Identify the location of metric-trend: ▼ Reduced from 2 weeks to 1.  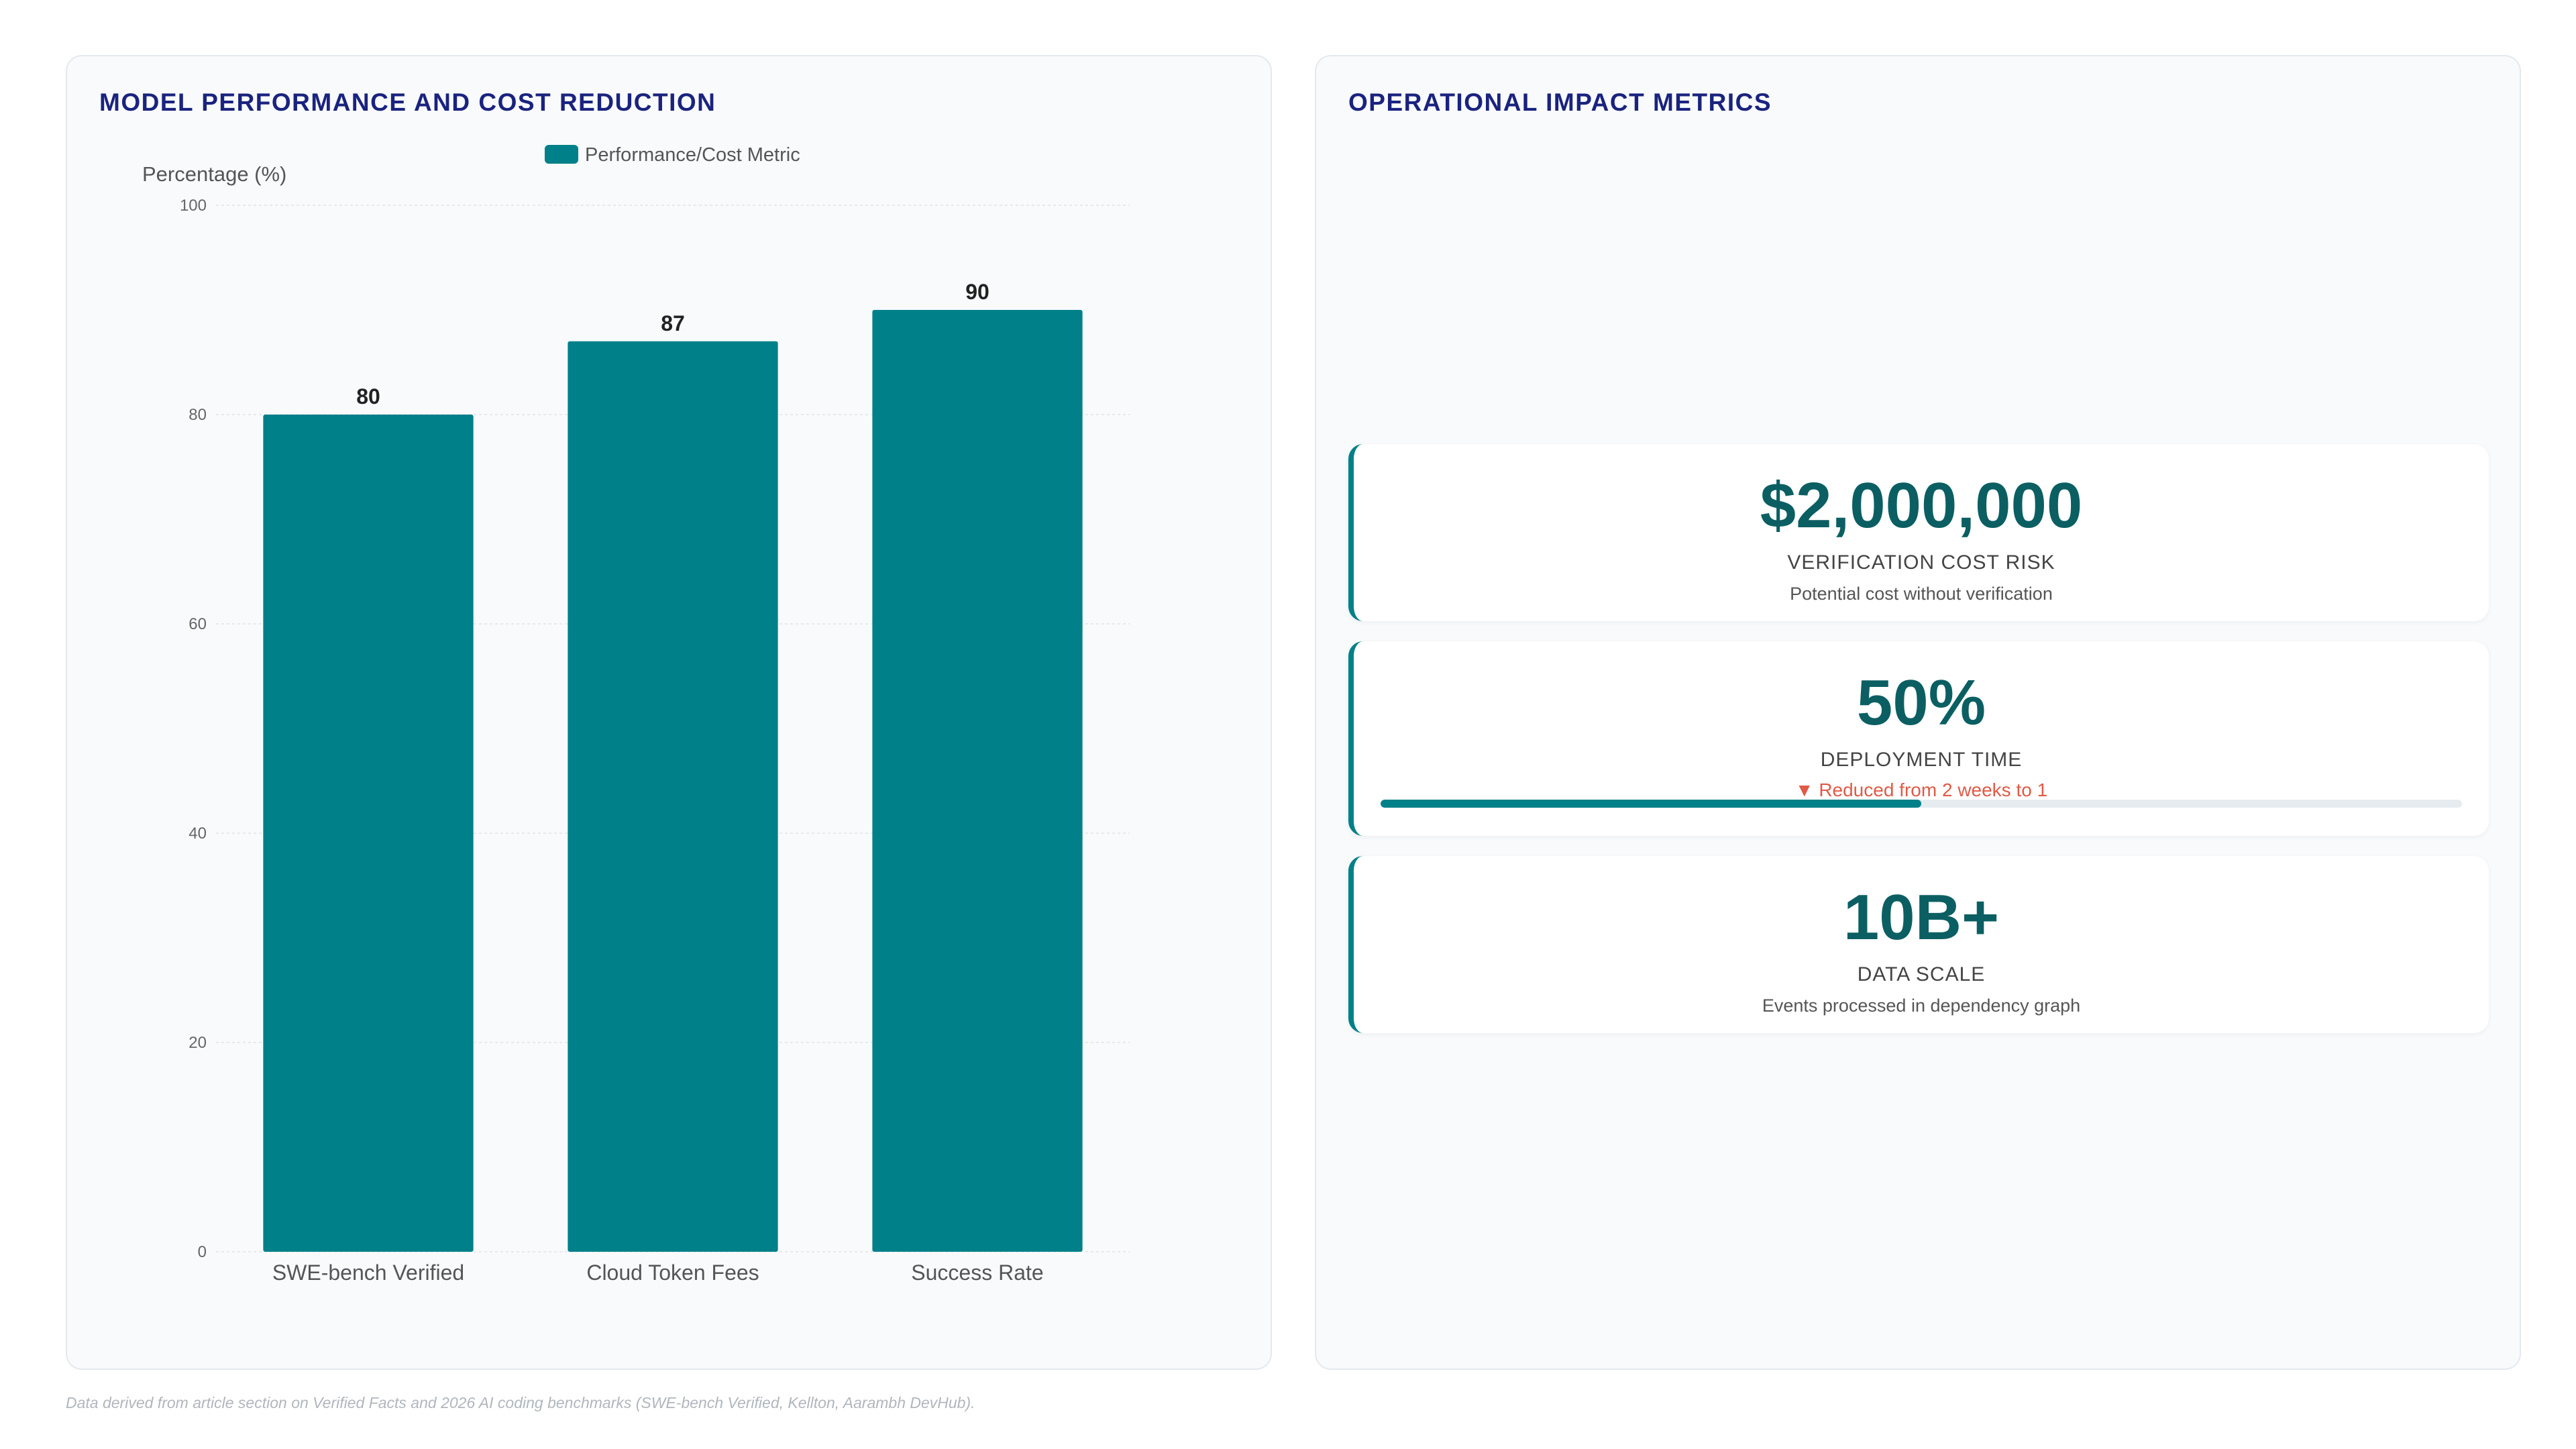
(1921, 790).